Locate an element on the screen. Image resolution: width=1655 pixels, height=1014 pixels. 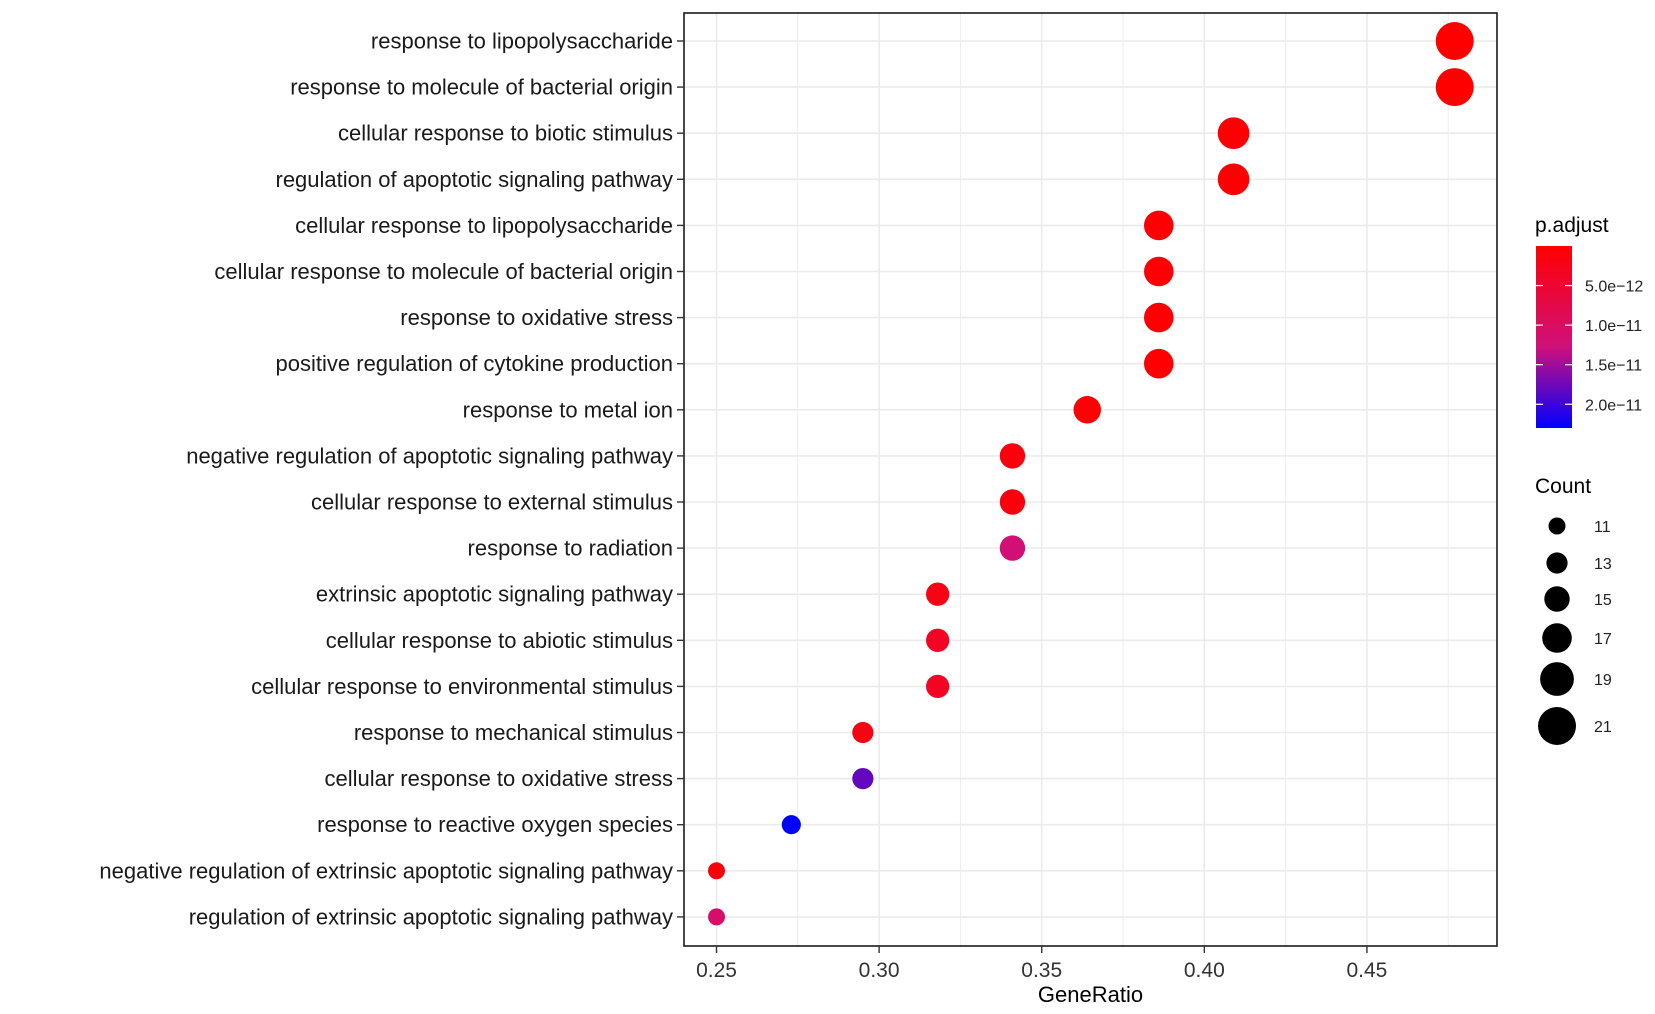
x-tick-label: 0.30 is located at coordinates (879, 970).